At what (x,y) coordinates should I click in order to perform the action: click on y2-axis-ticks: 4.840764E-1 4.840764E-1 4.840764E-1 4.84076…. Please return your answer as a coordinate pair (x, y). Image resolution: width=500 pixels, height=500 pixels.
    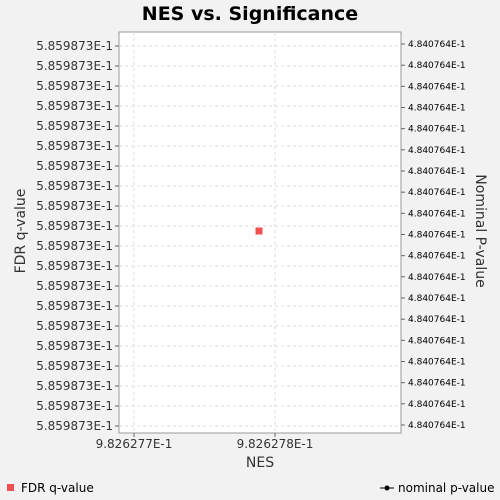
    Looking at the image, I should click on (433, 235).